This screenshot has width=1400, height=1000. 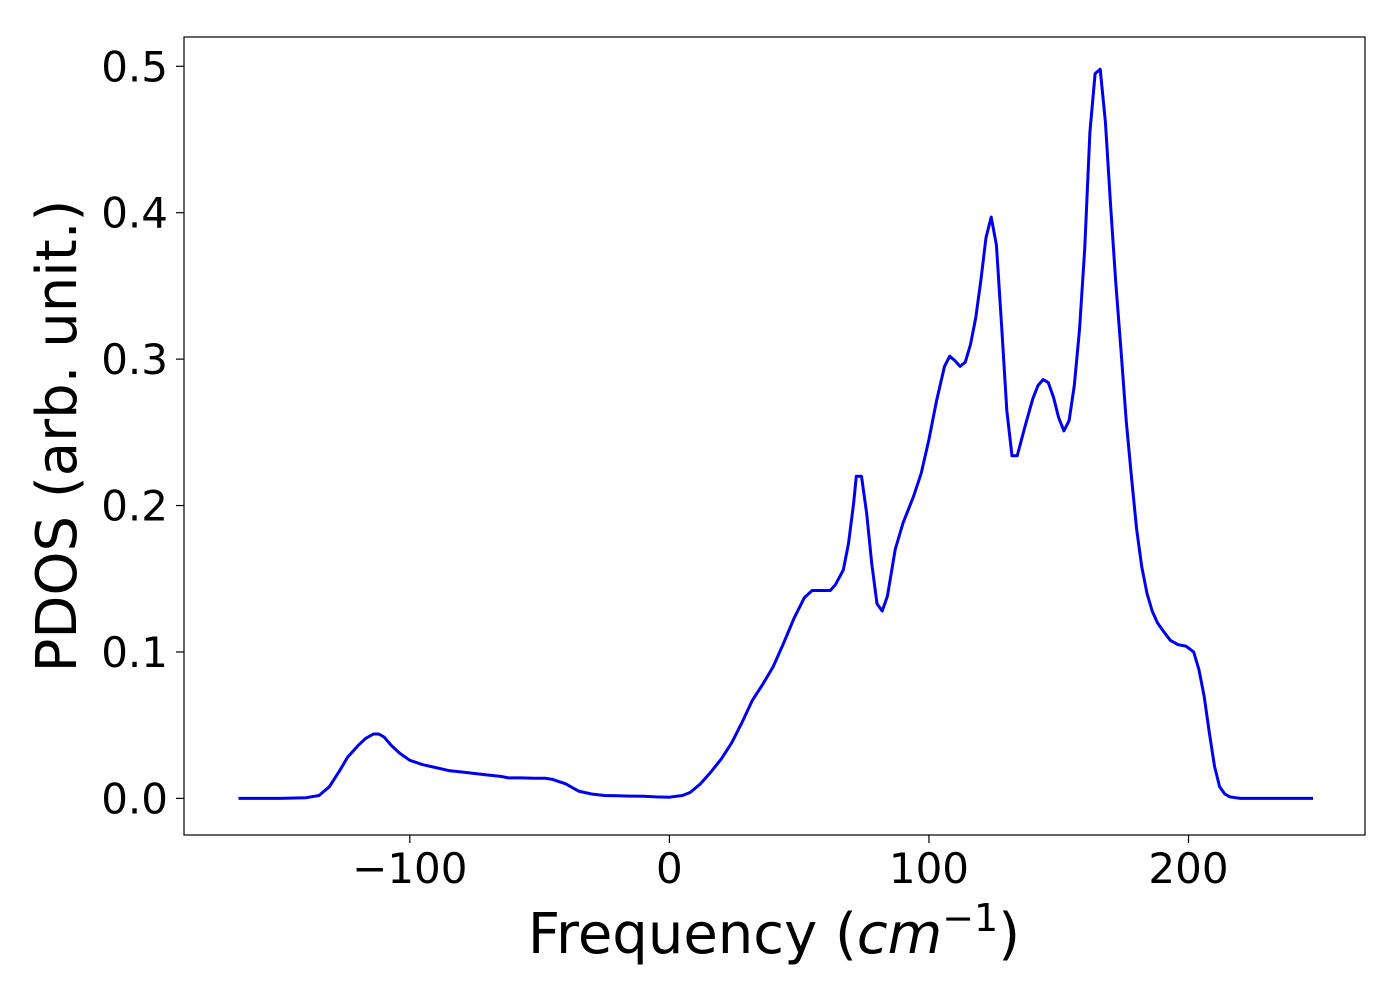 What do you see at coordinates (134, 506) in the screenshot?
I see `y-tick-label: 0.2` at bounding box center [134, 506].